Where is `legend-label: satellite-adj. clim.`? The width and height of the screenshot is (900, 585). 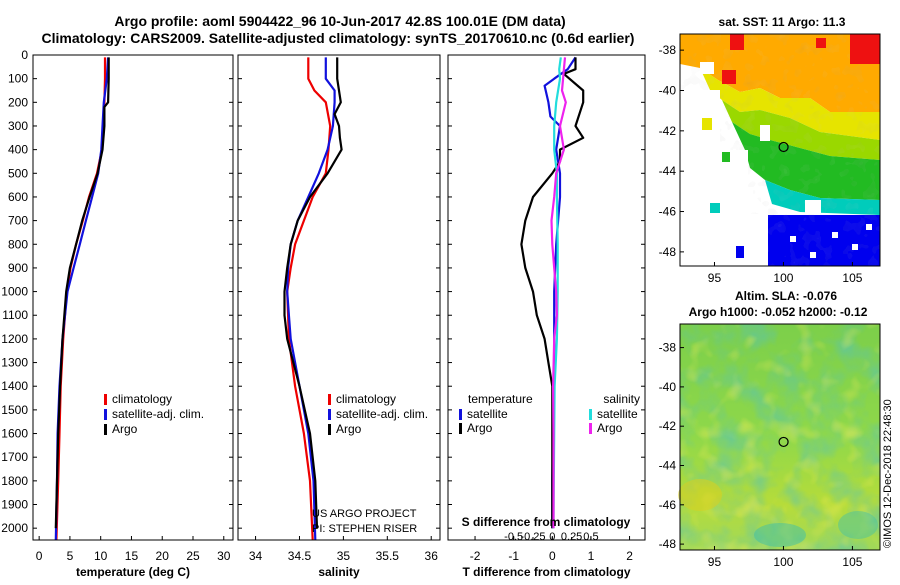
legend-label: satellite-adj. clim. is located at coordinates (158, 414).